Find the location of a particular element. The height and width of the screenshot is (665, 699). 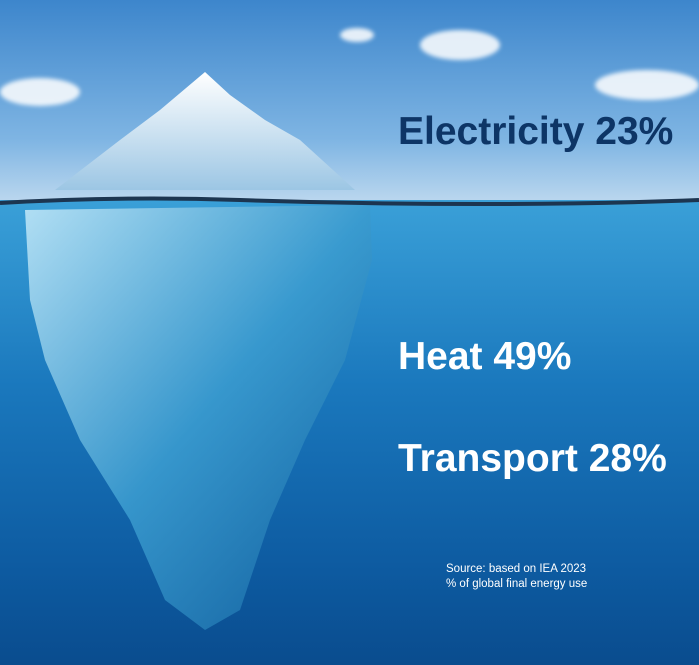

source-description: % of global final energy use is located at coordinates (517, 584).